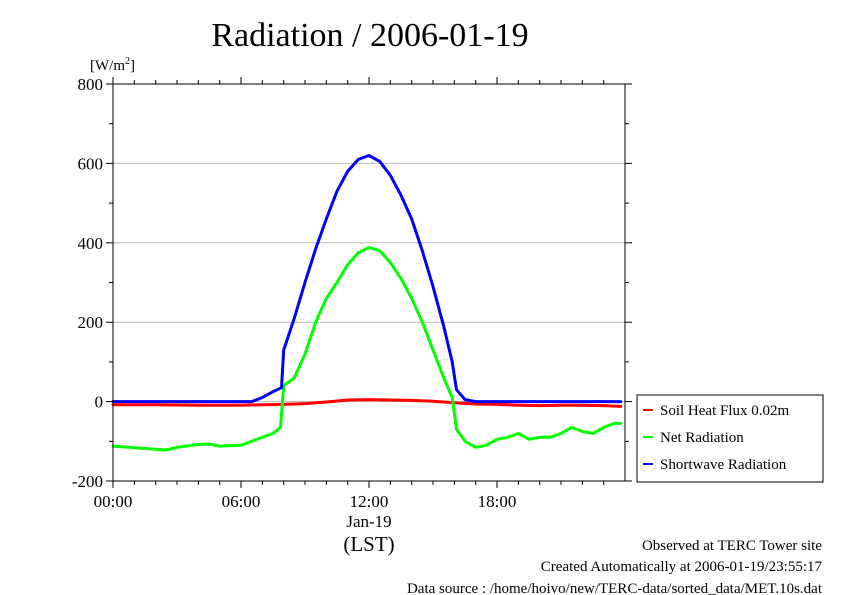  What do you see at coordinates (87, 283) in the screenshot?
I see `y-tick-labels: -200 0 200 400 600 800` at bounding box center [87, 283].